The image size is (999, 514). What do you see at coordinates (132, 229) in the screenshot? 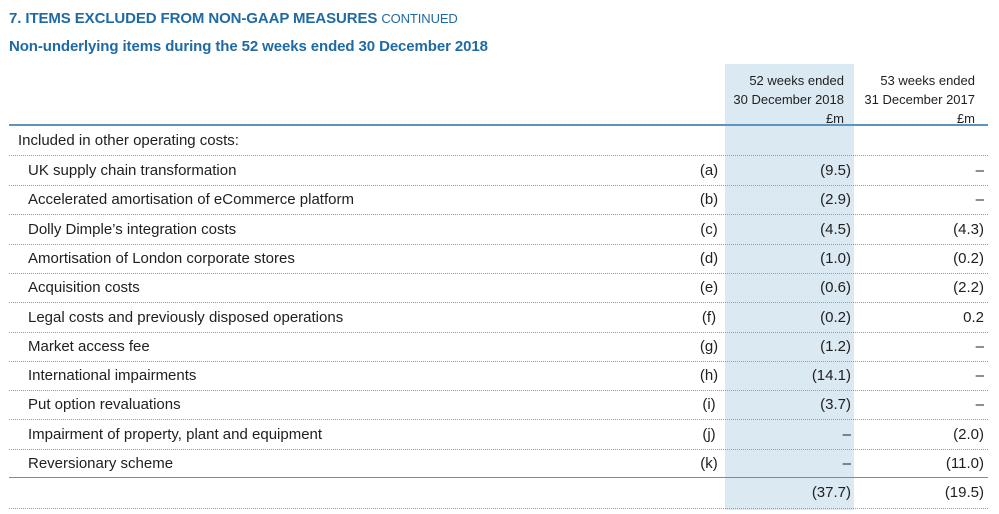
I see `row-label: Dolly Dimple’s integration costs` at bounding box center [132, 229].